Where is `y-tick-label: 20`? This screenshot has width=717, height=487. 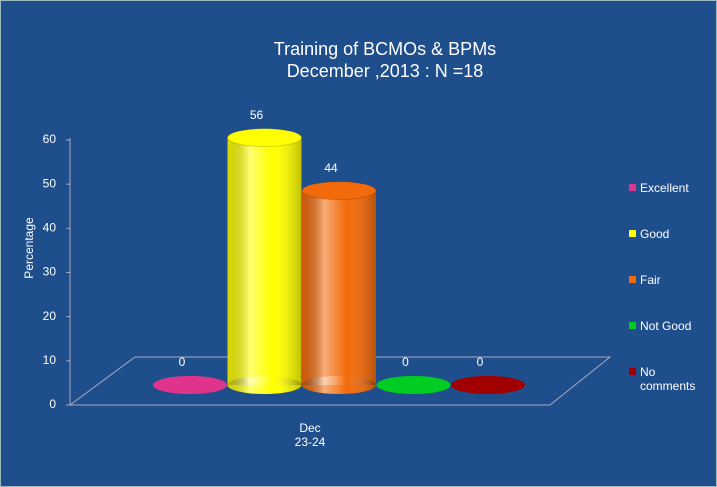
y-tick-label: 20 is located at coordinates (50, 316).